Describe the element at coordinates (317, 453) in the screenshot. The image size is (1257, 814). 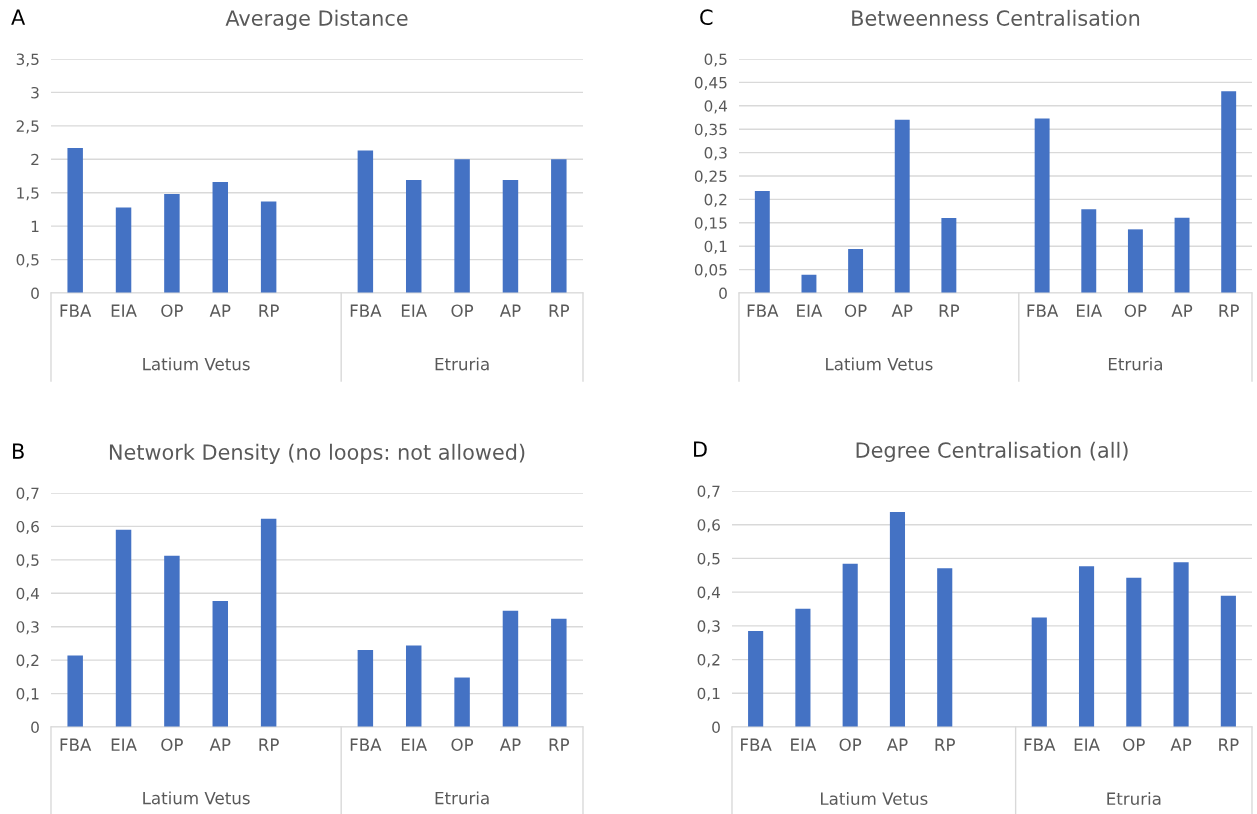
I see `chart-title: Network Density (no loops: not allowed)` at that location.